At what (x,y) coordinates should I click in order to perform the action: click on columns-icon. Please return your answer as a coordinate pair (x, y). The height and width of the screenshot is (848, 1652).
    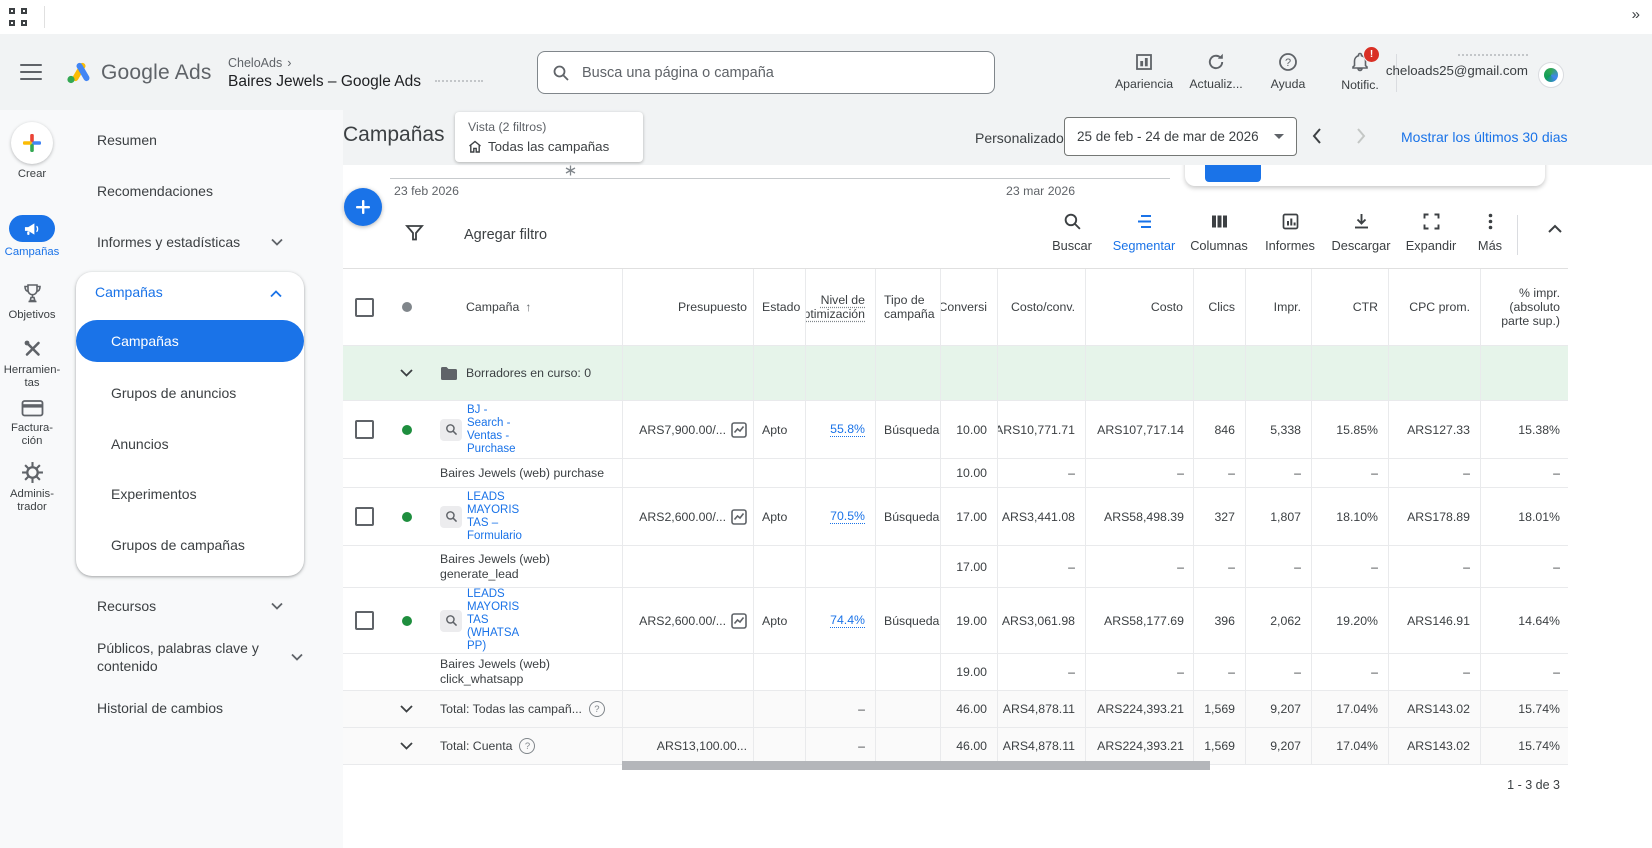
    Looking at the image, I should click on (1219, 221).